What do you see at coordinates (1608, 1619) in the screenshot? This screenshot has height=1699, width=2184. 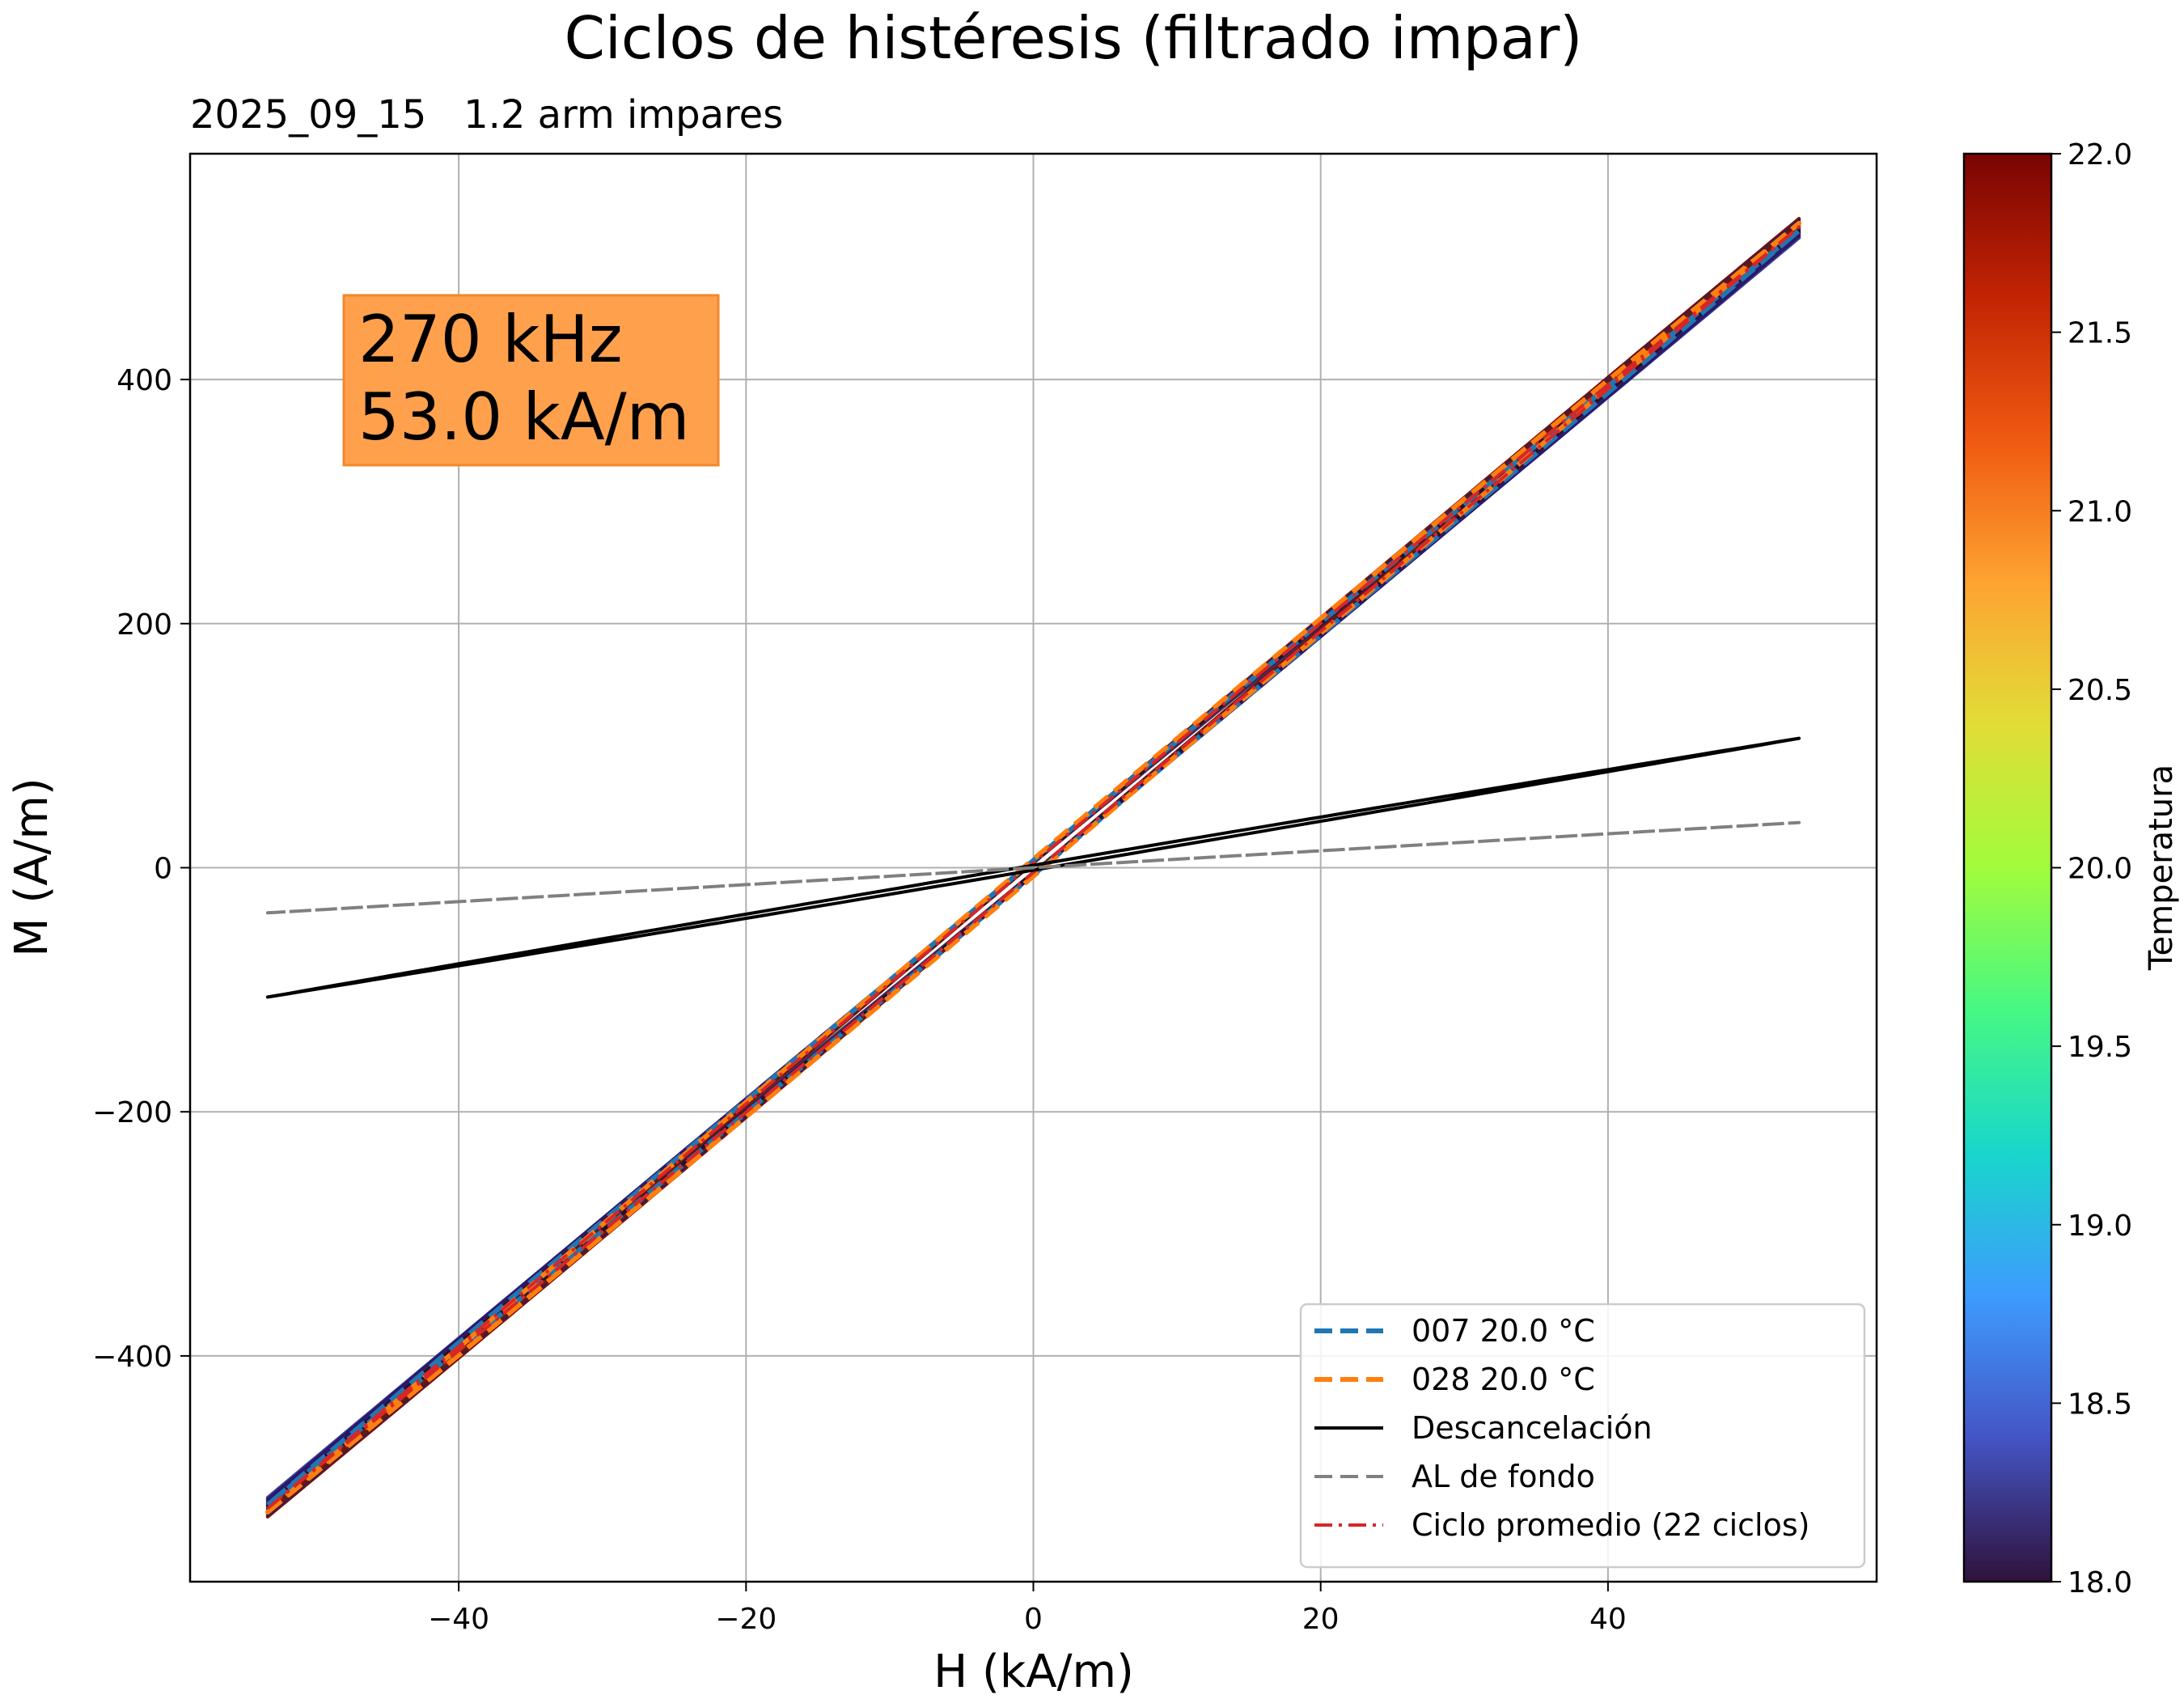 I see `x-tick-label: 40` at bounding box center [1608, 1619].